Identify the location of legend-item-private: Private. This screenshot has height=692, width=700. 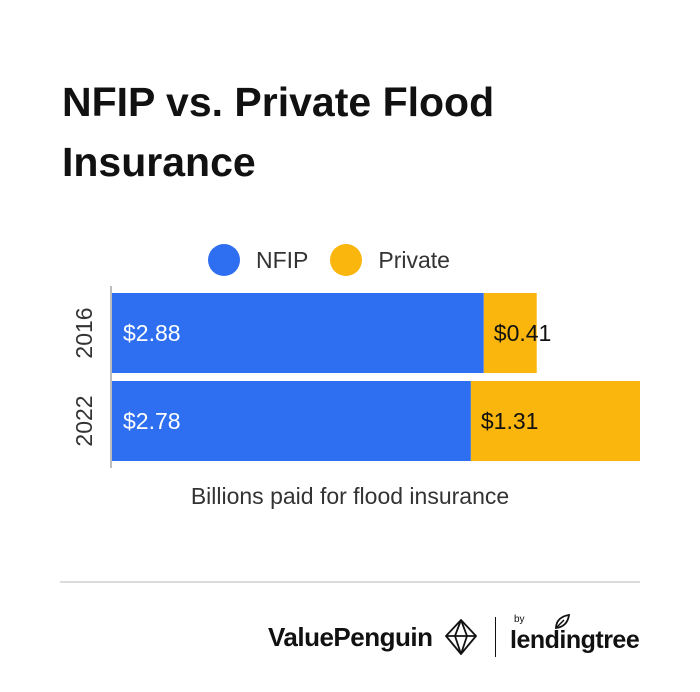
(390, 260).